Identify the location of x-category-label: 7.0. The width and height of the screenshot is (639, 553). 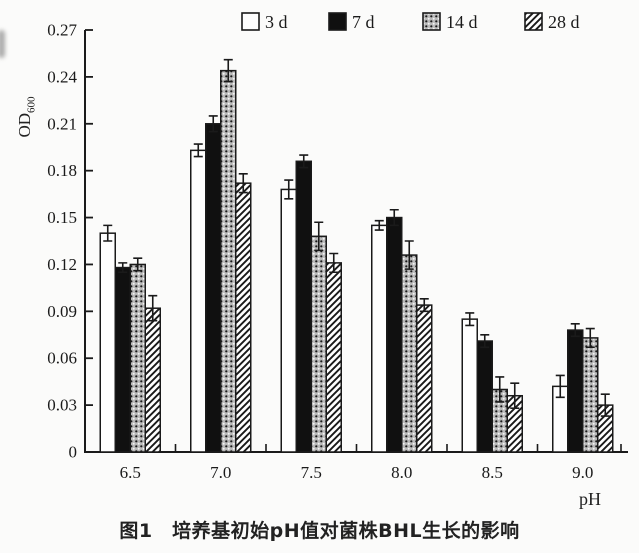
(220, 472).